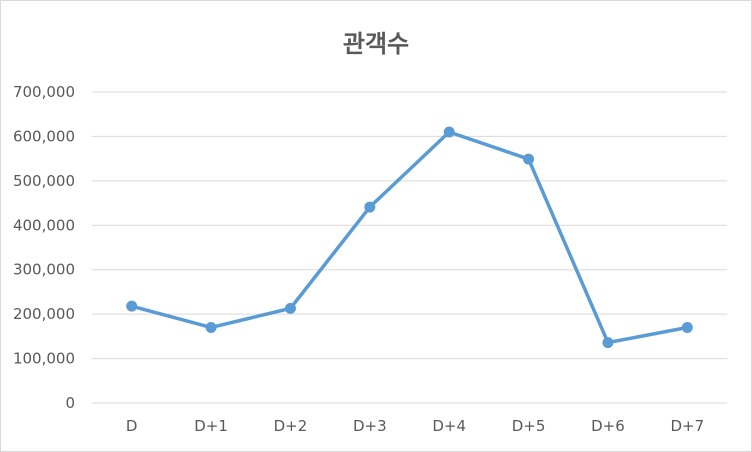  What do you see at coordinates (70, 403) in the screenshot?
I see `y-tick-label: 0` at bounding box center [70, 403].